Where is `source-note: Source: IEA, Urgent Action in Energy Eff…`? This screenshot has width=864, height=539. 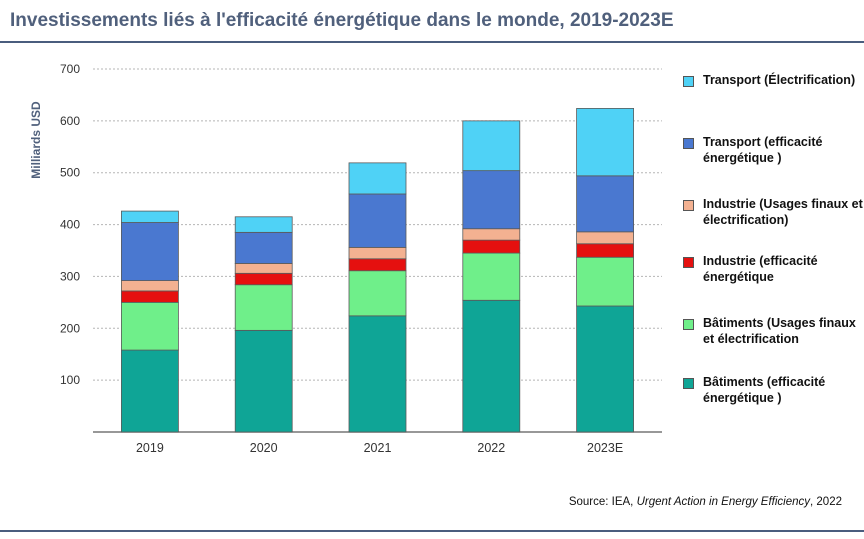 source-note: Source: IEA, Urgent Action in Energy Eff… is located at coordinates (705, 502).